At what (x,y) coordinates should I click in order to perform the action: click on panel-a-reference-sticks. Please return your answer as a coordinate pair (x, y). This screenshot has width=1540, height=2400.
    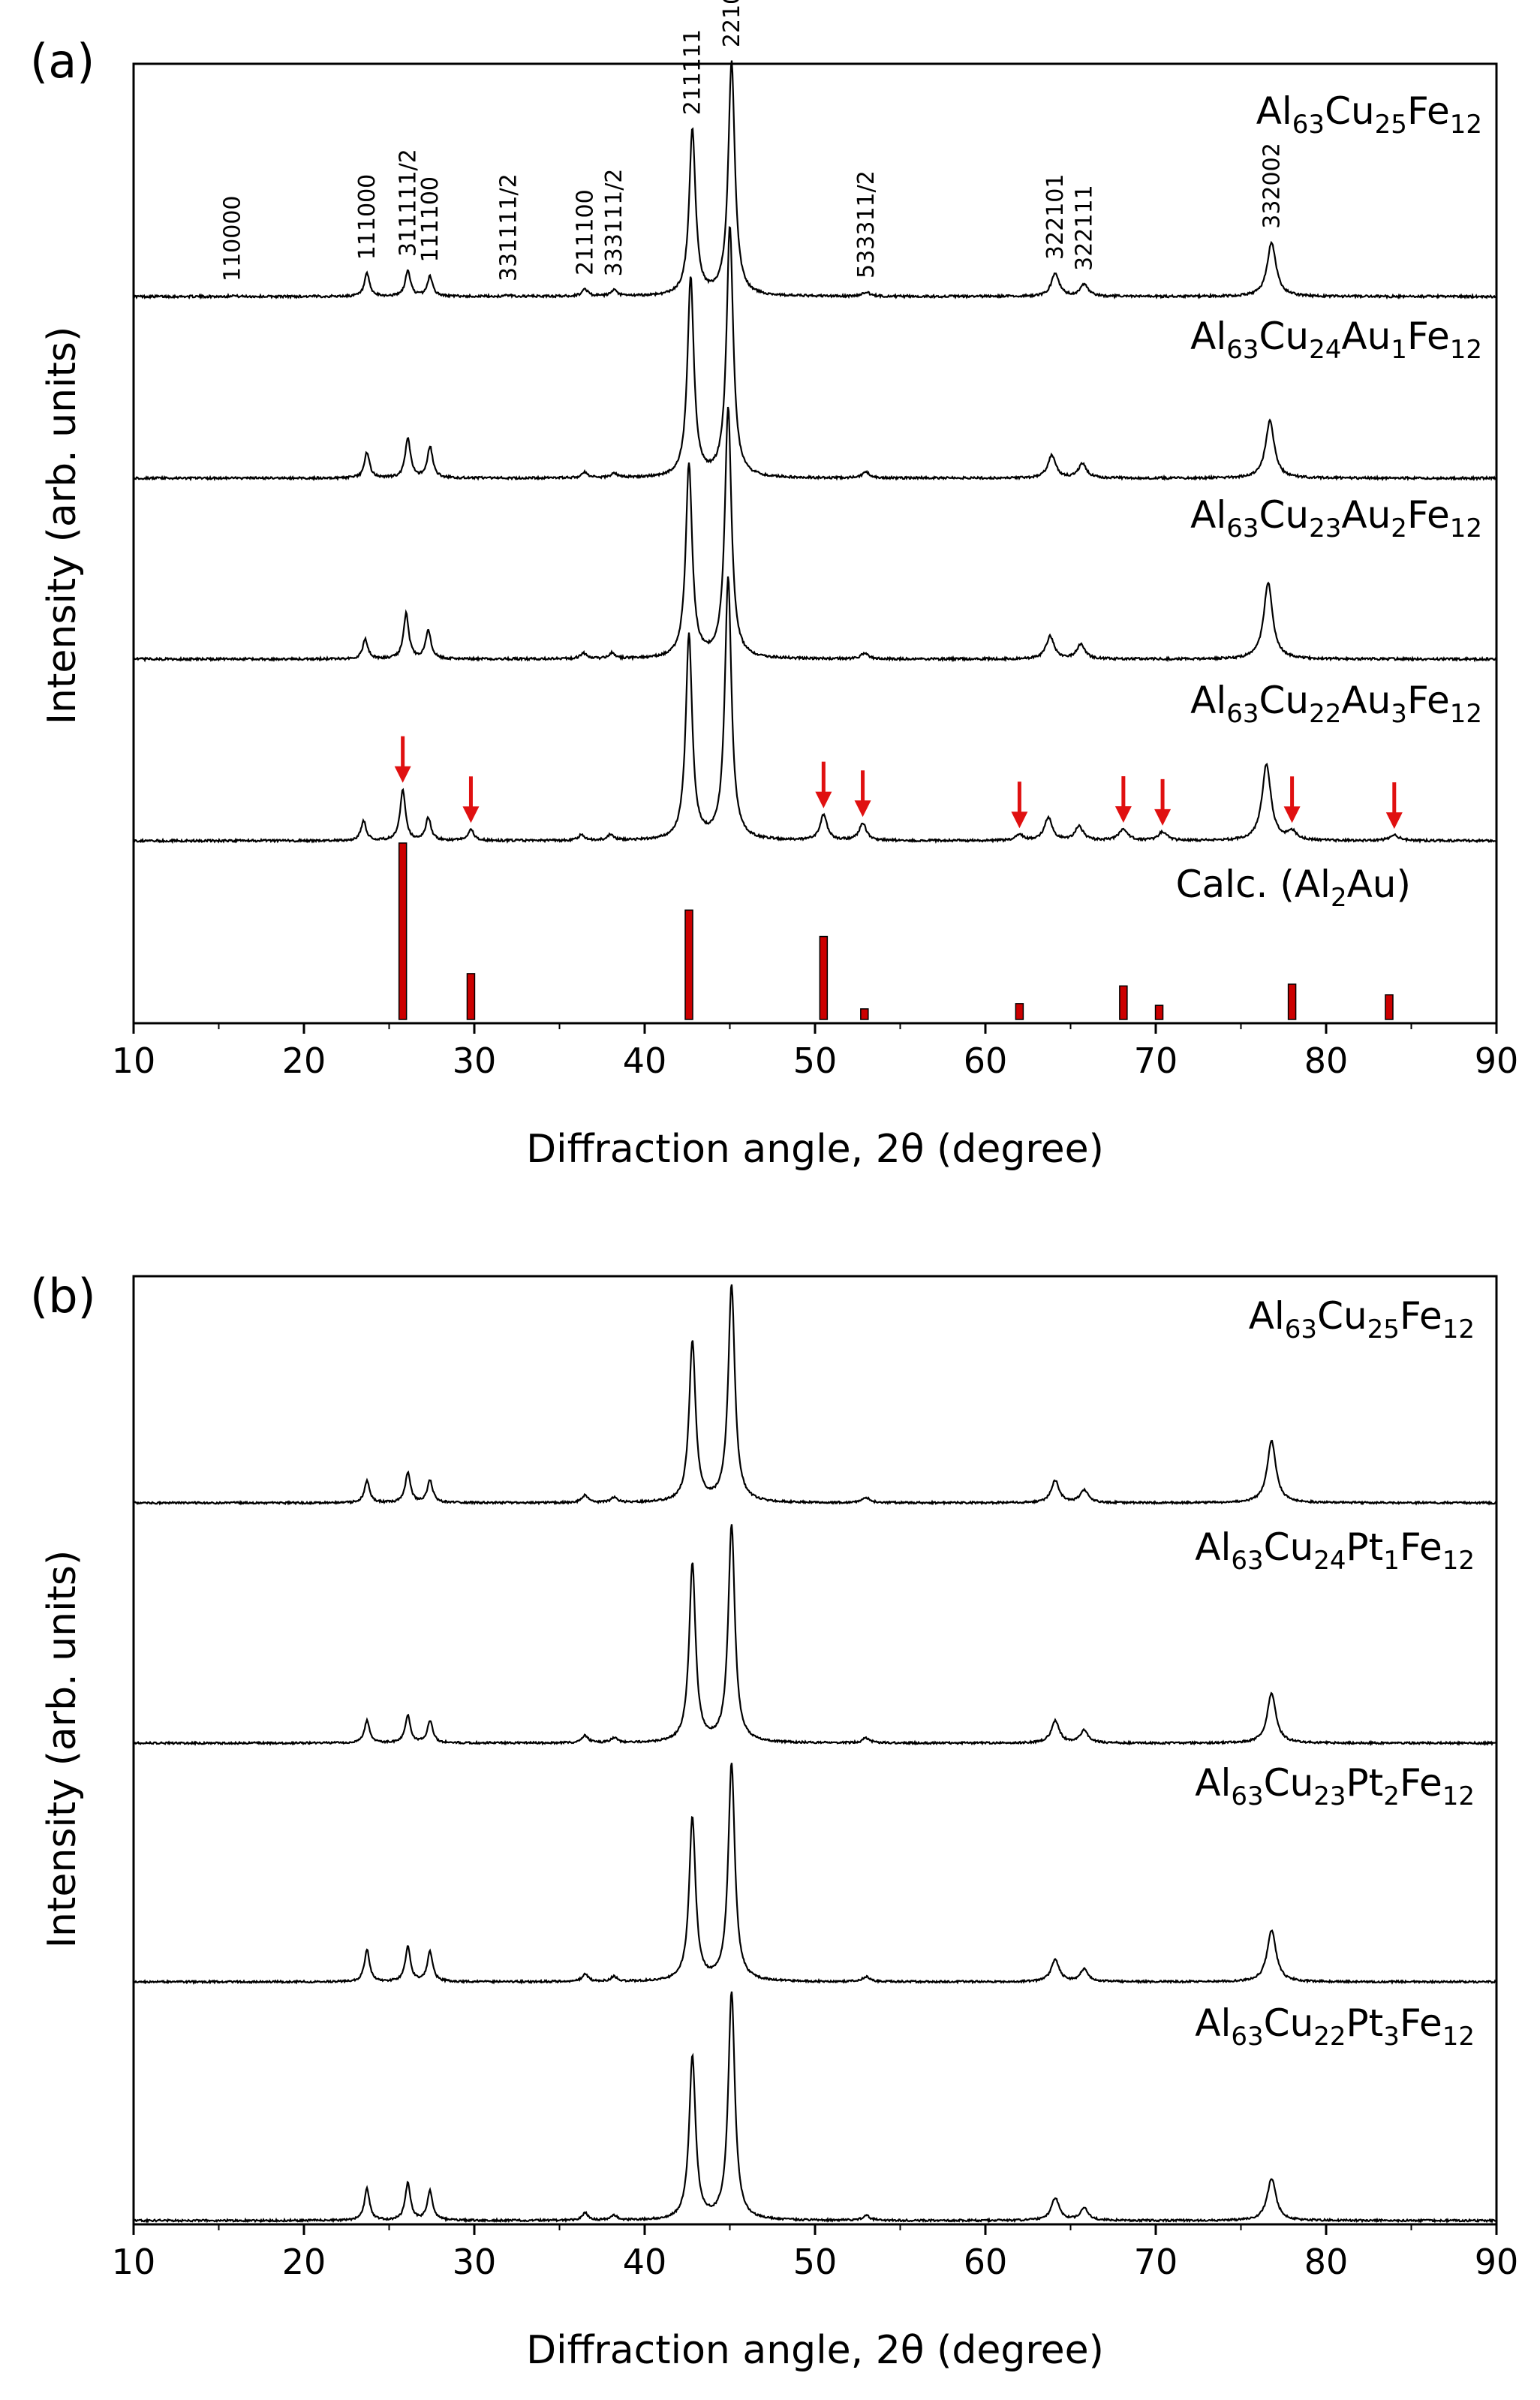
    Looking at the image, I should click on (896, 931).